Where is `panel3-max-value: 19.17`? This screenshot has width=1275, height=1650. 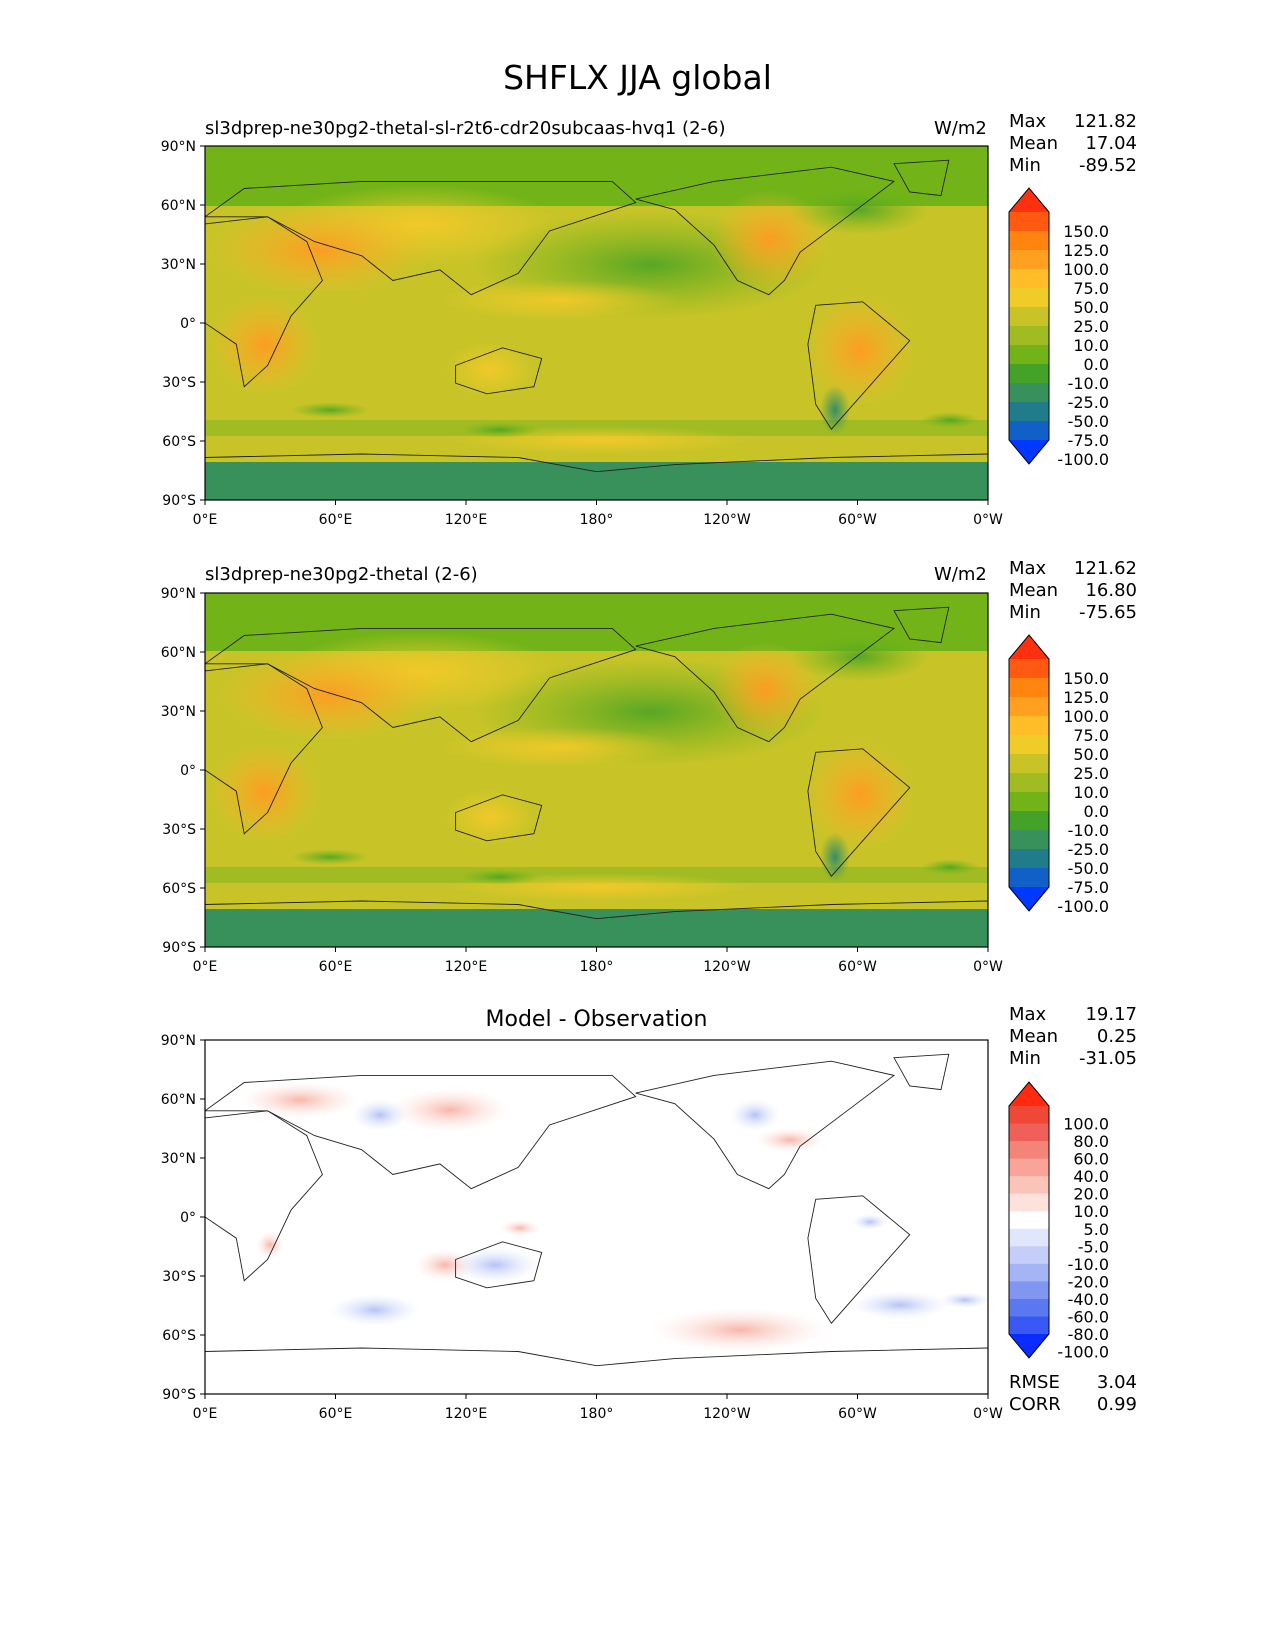
panel3-max-value: 19.17 is located at coordinates (1111, 1014).